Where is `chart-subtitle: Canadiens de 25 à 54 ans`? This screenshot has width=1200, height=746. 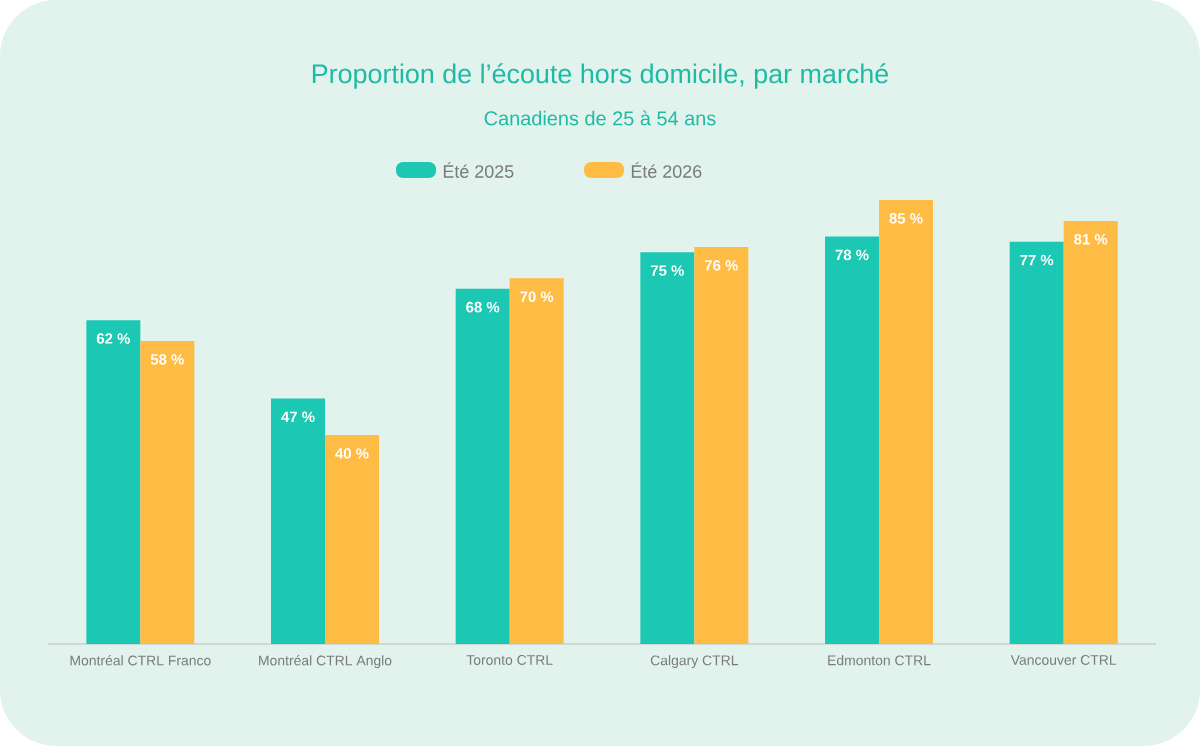 chart-subtitle: Canadiens de 25 à 54 ans is located at coordinates (600, 118).